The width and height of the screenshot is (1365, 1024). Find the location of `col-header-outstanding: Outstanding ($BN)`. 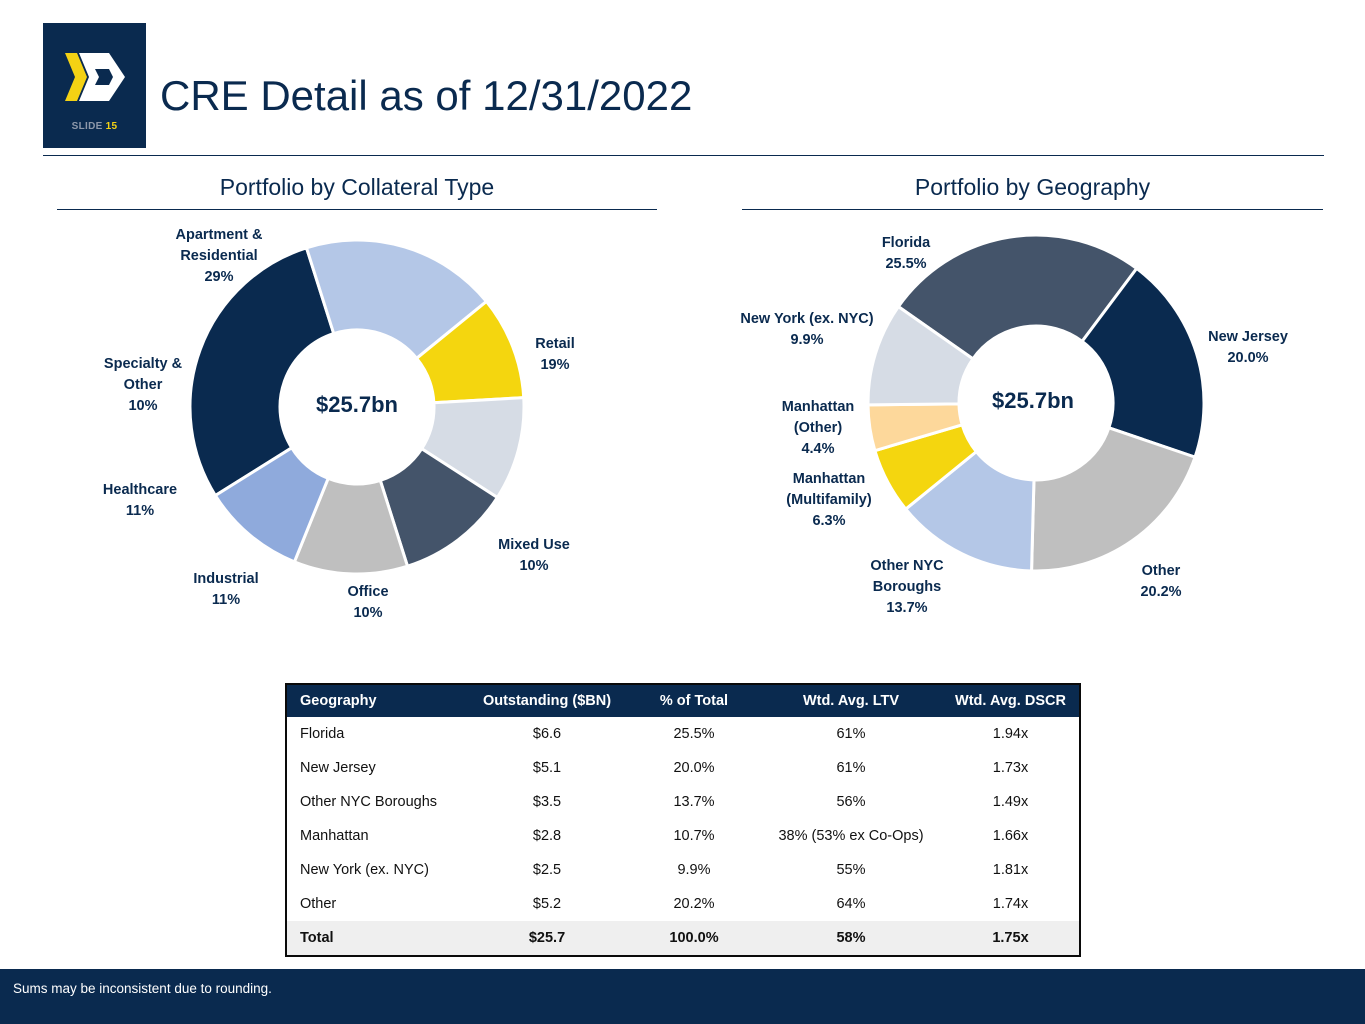

col-header-outstanding: Outstanding ($BN) is located at coordinates (547, 700).